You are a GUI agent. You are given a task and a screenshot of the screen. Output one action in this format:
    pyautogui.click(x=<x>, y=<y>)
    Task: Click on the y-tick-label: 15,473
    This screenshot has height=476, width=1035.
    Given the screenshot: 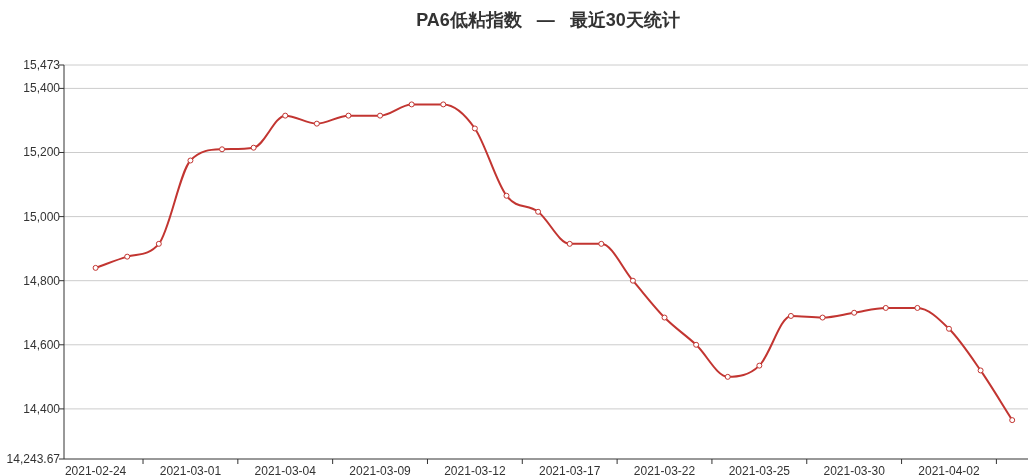 What is the action you would take?
    pyautogui.click(x=42, y=65)
    